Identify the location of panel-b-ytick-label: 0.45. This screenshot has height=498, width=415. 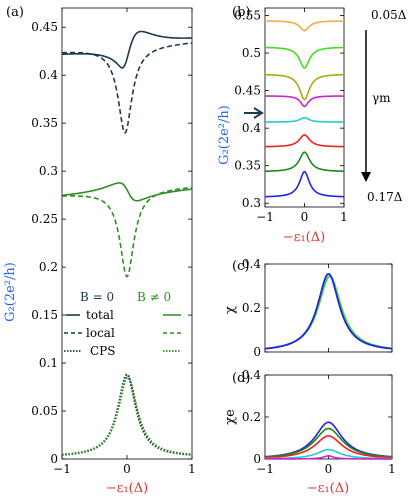
(247, 91).